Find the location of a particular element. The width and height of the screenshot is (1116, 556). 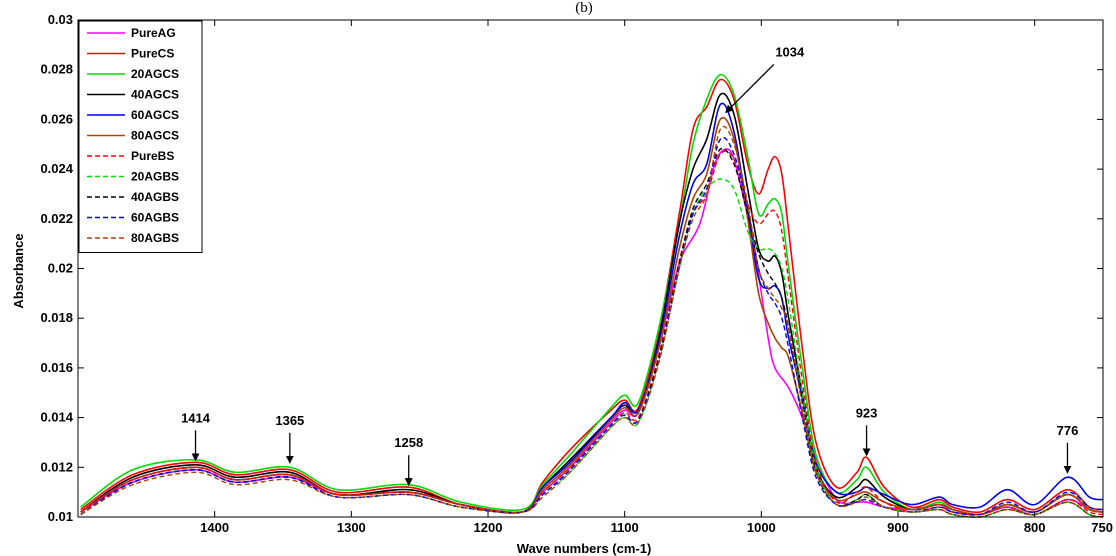

chart-title: (b) is located at coordinates (584, 8).